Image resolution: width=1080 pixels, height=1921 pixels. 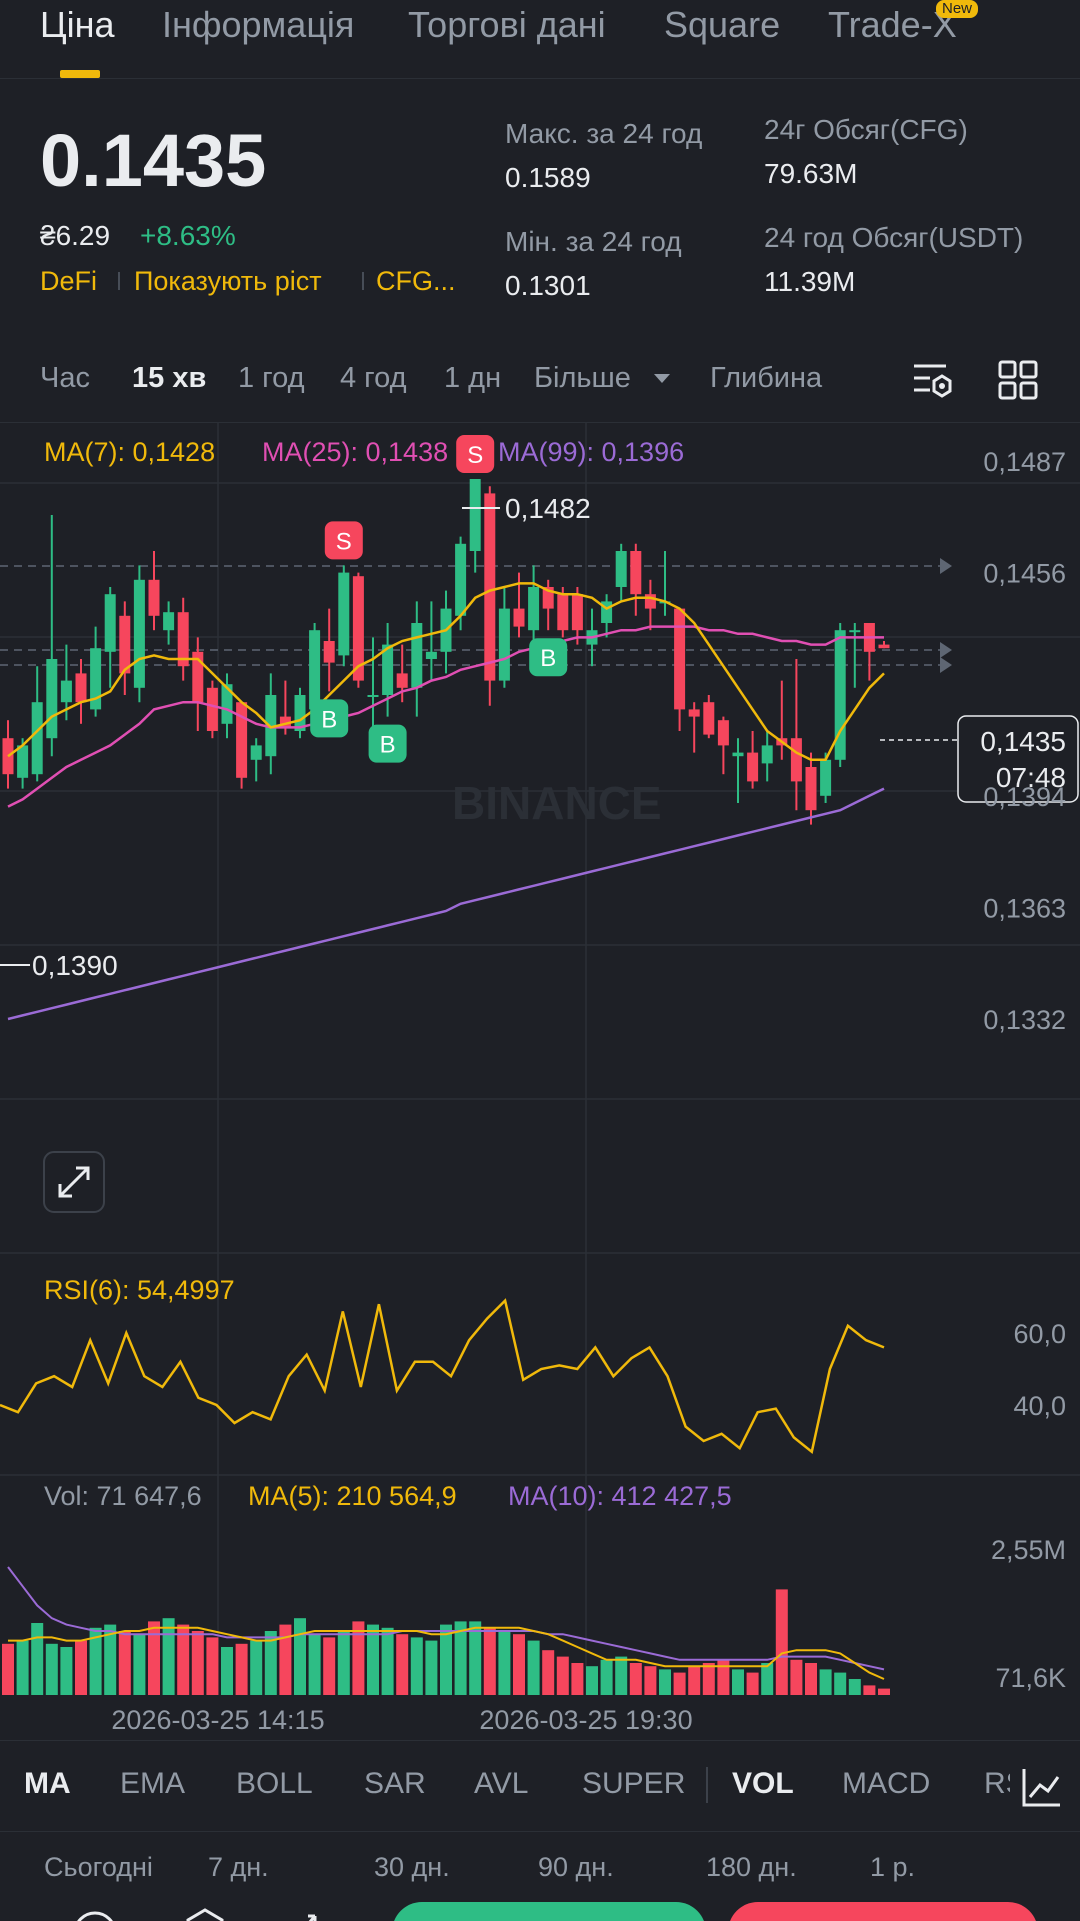 I want to click on marker-label: B, so click(x=329, y=719).